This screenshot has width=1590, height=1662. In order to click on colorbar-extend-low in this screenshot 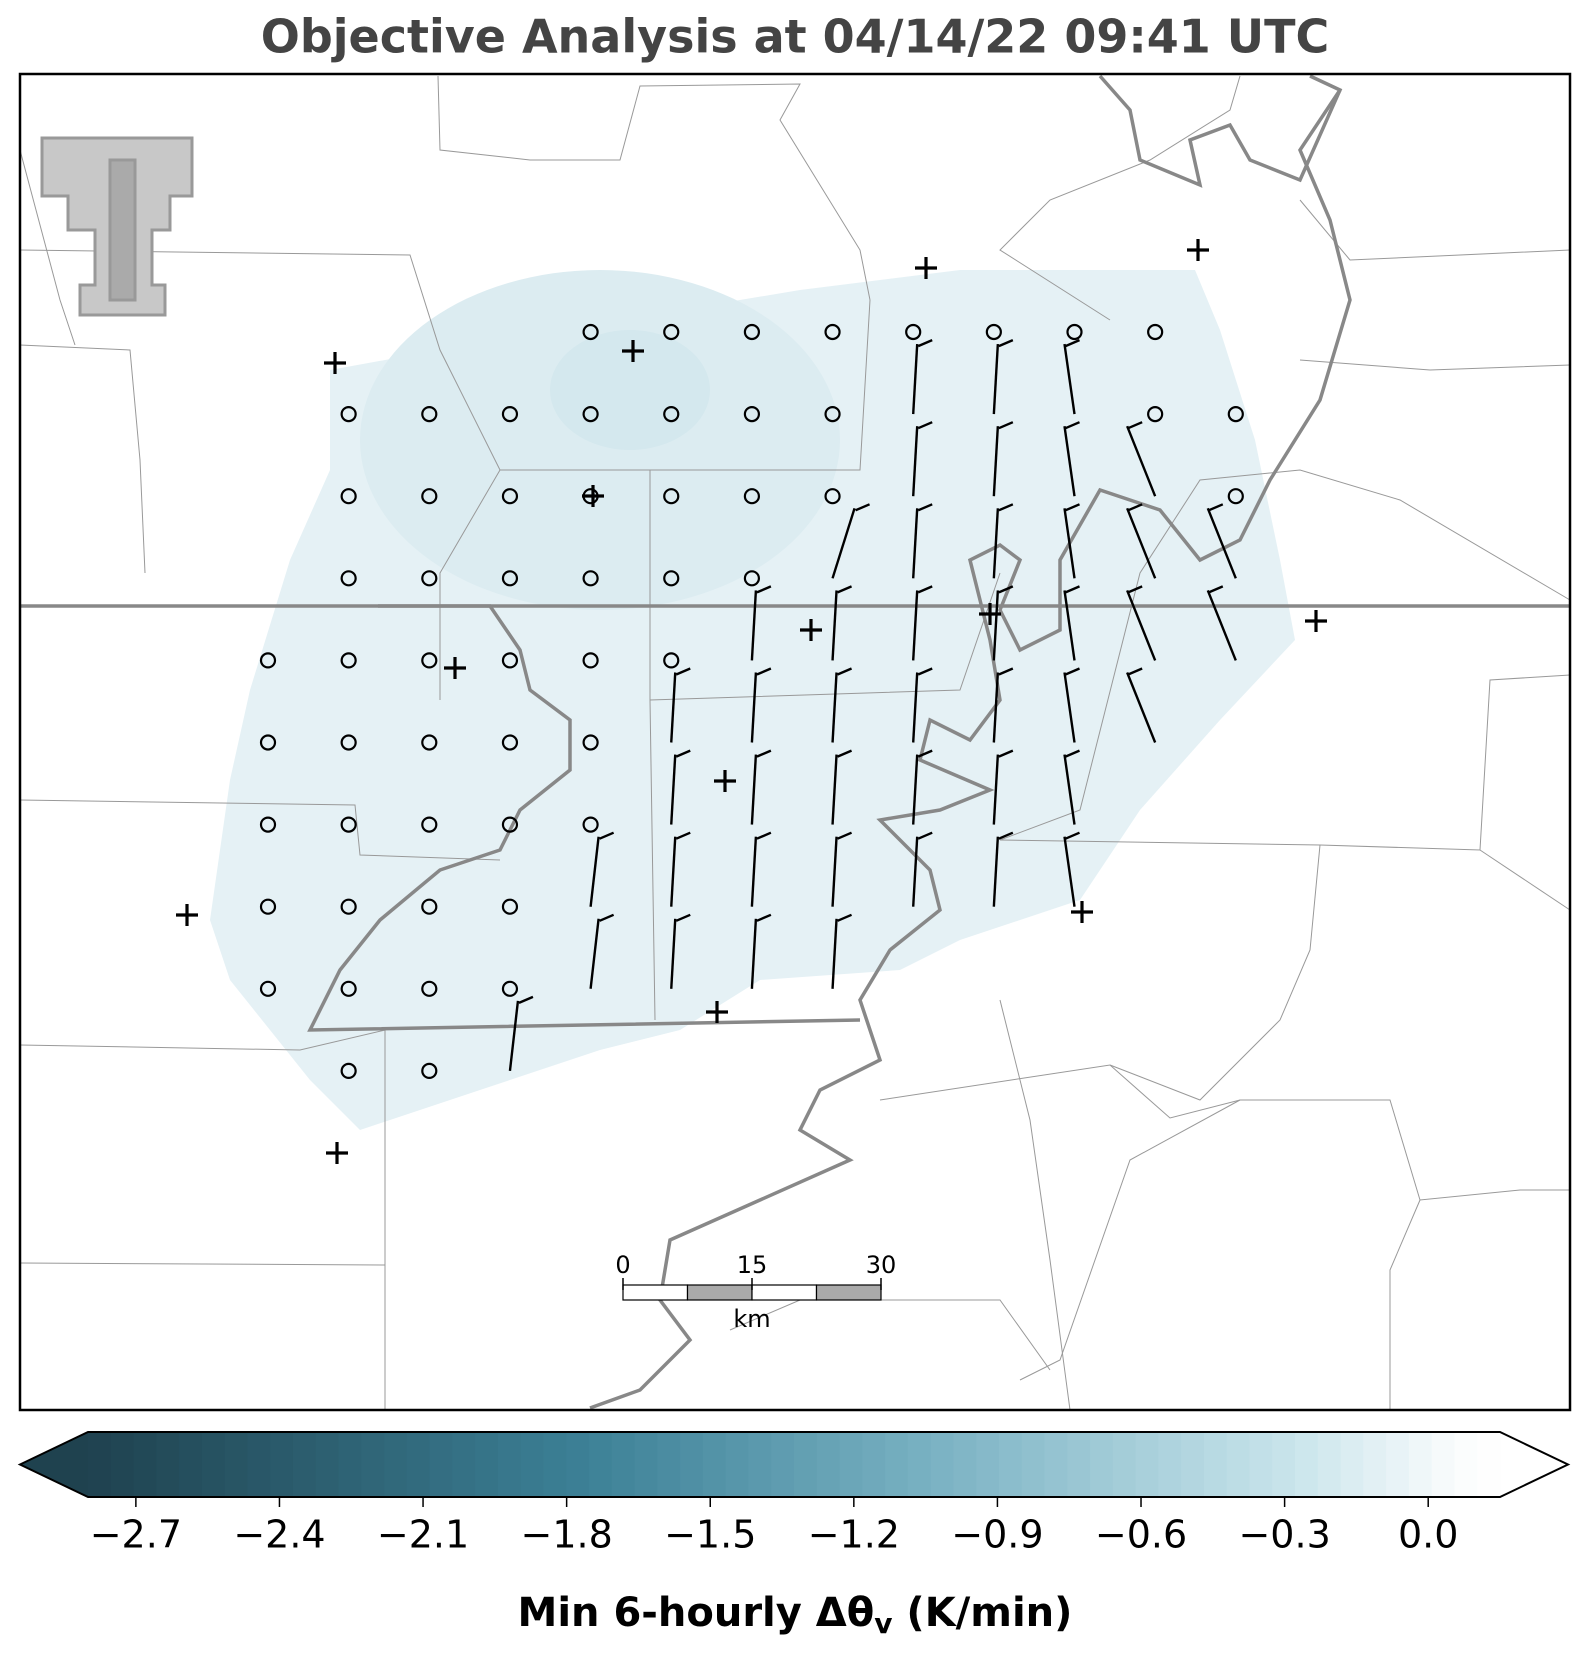, I will do `click(54, 1464)`.